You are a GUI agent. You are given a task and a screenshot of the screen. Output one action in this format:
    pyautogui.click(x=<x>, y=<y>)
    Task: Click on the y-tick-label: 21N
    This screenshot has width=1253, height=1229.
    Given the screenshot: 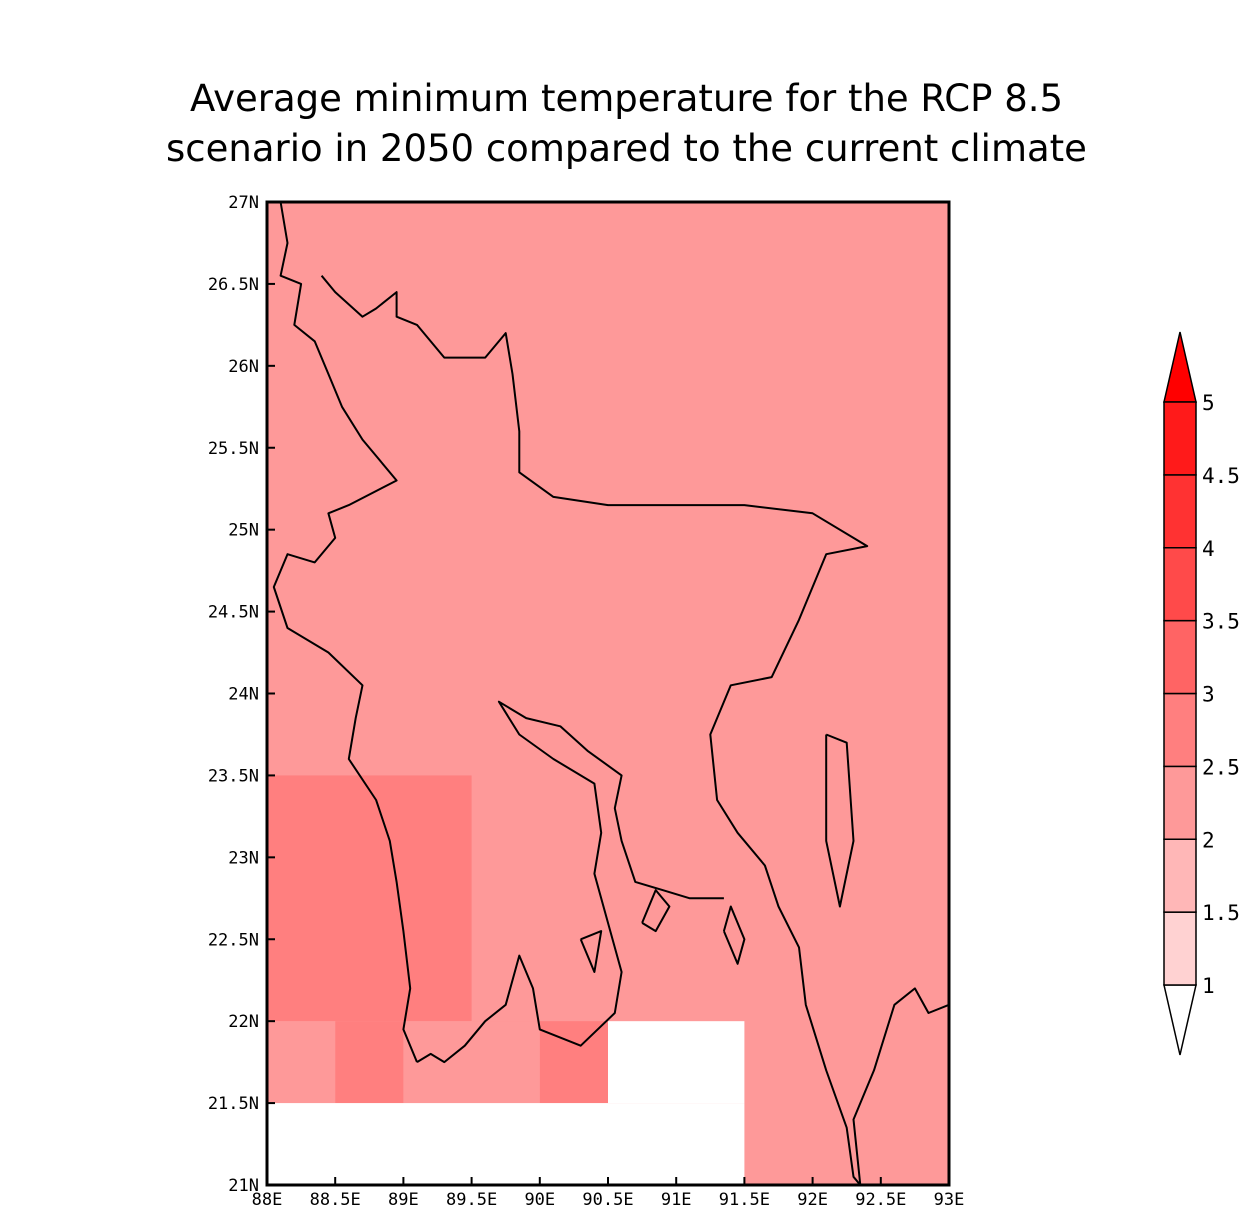 What is the action you would take?
    pyautogui.click(x=243, y=1186)
    